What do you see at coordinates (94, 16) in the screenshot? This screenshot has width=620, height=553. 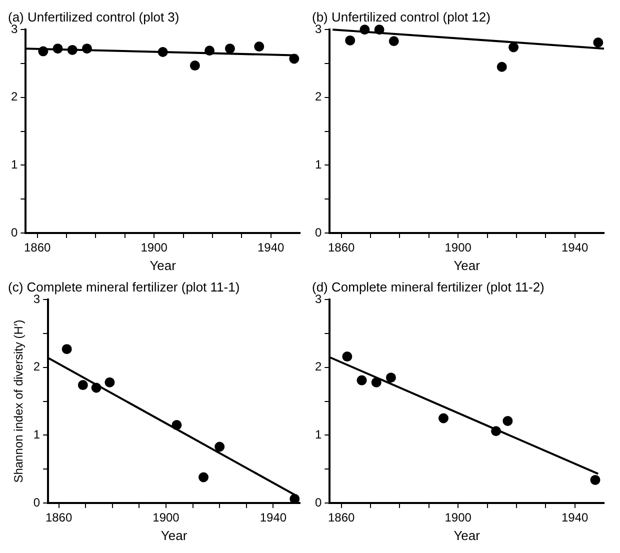 I see `chart-title: (a) Unfertilized control (plot 3)` at bounding box center [94, 16].